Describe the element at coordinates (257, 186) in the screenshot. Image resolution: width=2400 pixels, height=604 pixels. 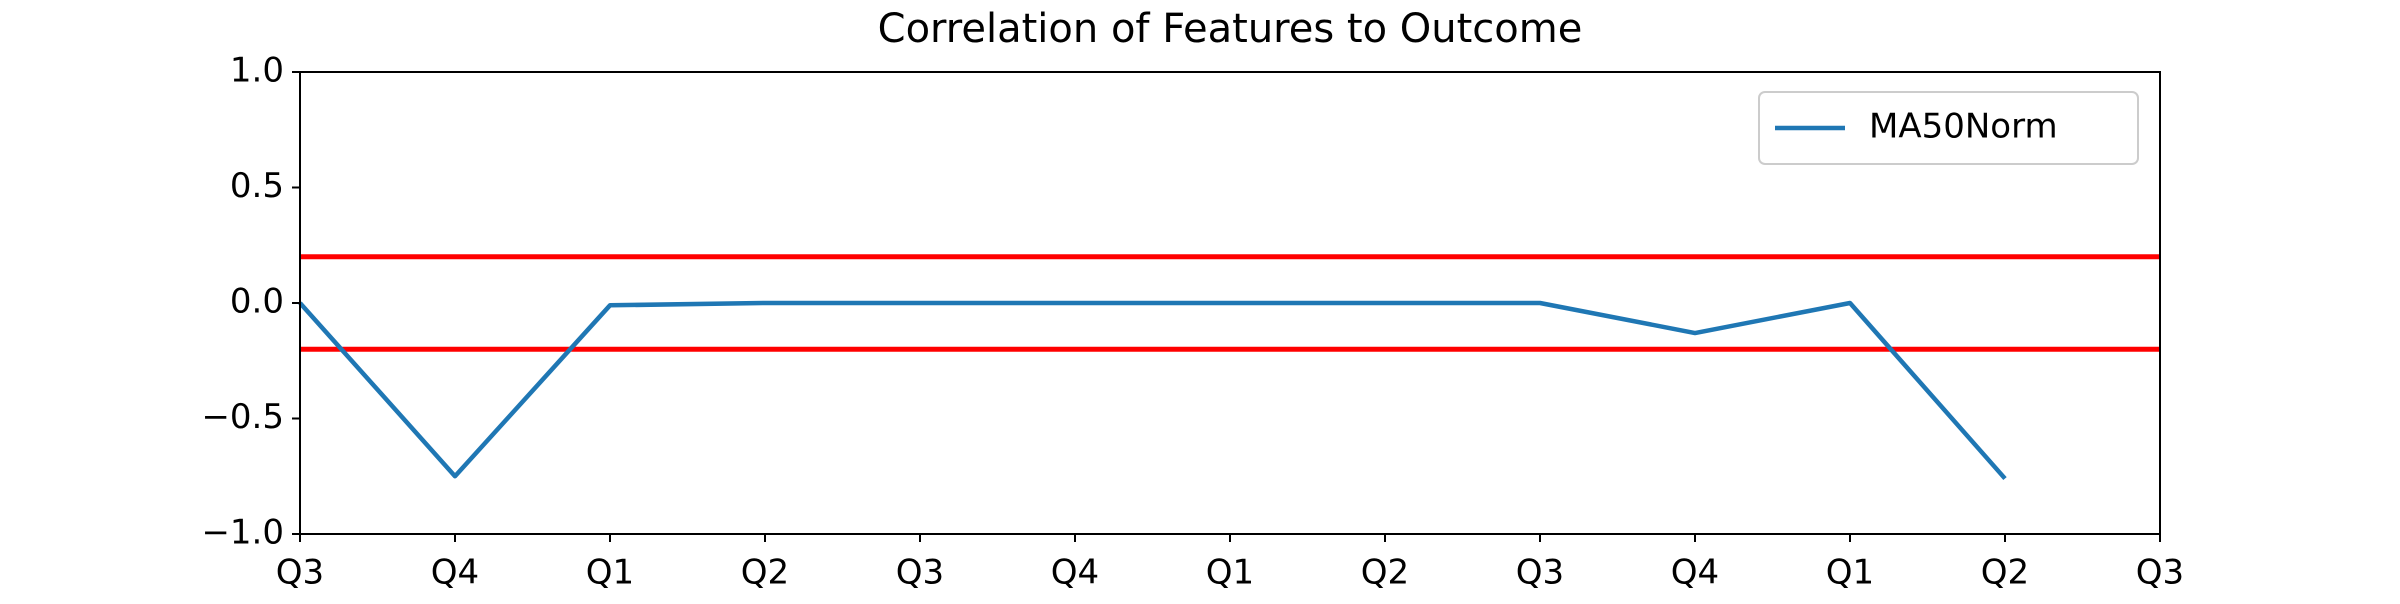
I see `y-tick-label: 0.5` at that location.